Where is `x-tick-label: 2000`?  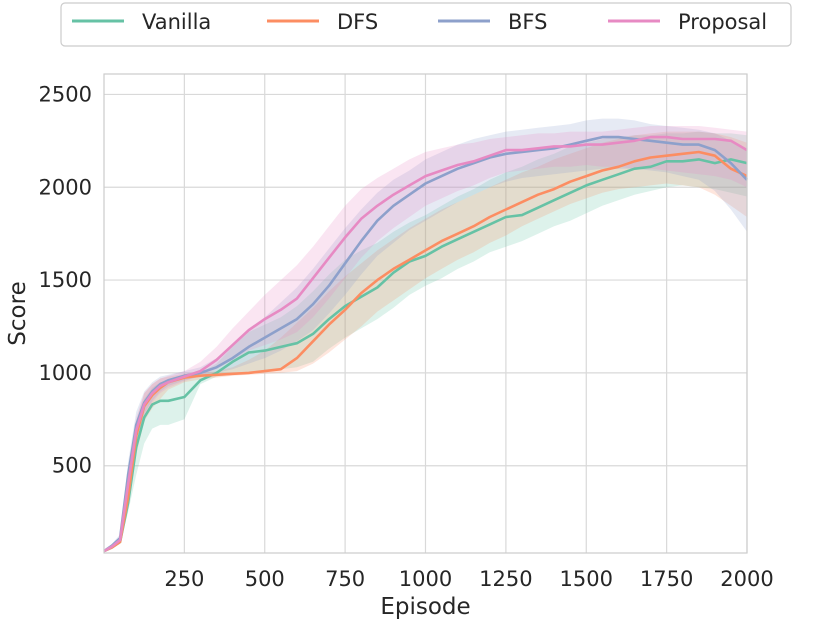 x-tick-label: 2000 is located at coordinates (746, 579).